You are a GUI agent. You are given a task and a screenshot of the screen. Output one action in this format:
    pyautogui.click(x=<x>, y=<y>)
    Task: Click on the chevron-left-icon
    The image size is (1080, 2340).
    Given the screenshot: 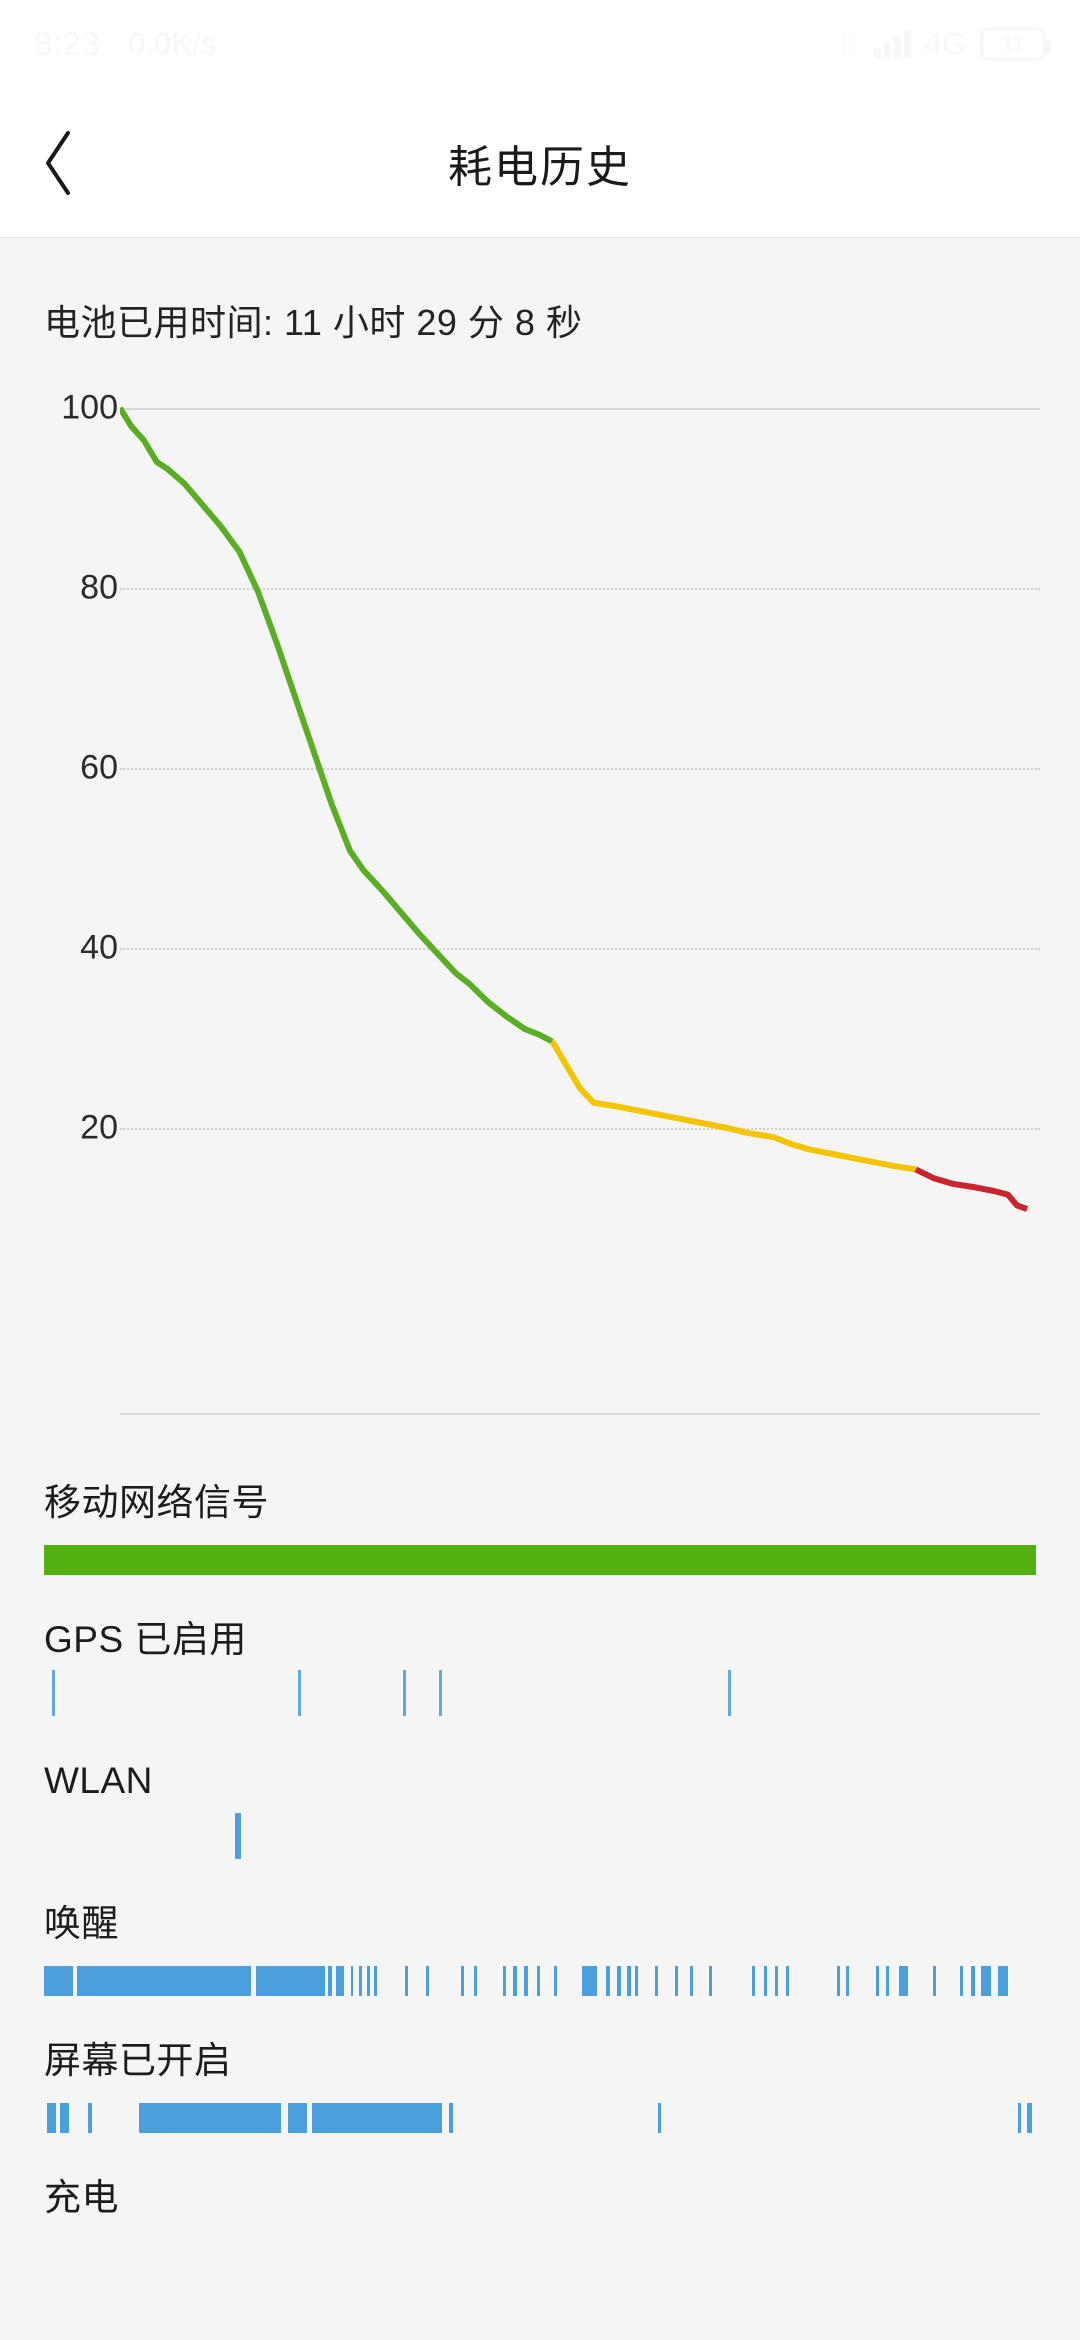 What is the action you would take?
    pyautogui.click(x=60, y=163)
    